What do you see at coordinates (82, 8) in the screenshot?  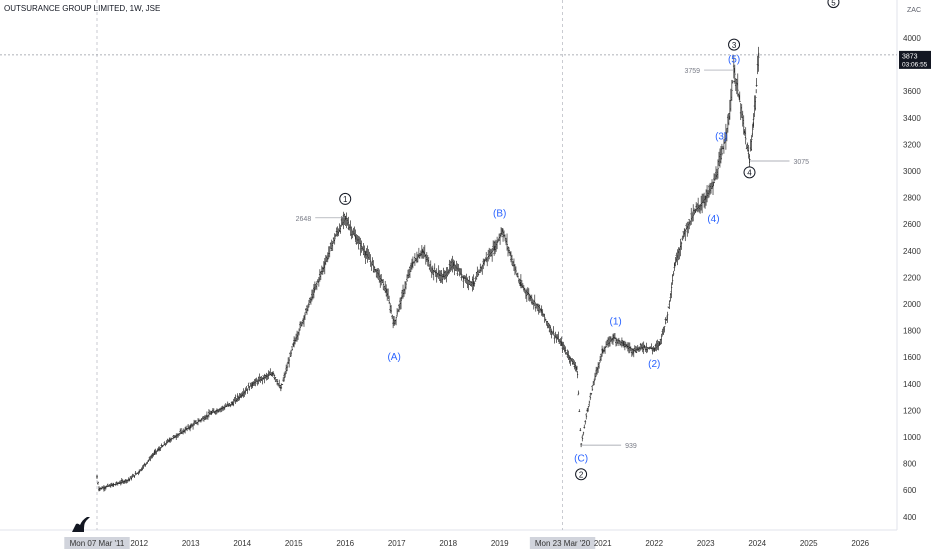 I see `chart-title: OUTSURANCE GROUP LIMITED, 1W, JSE` at bounding box center [82, 8].